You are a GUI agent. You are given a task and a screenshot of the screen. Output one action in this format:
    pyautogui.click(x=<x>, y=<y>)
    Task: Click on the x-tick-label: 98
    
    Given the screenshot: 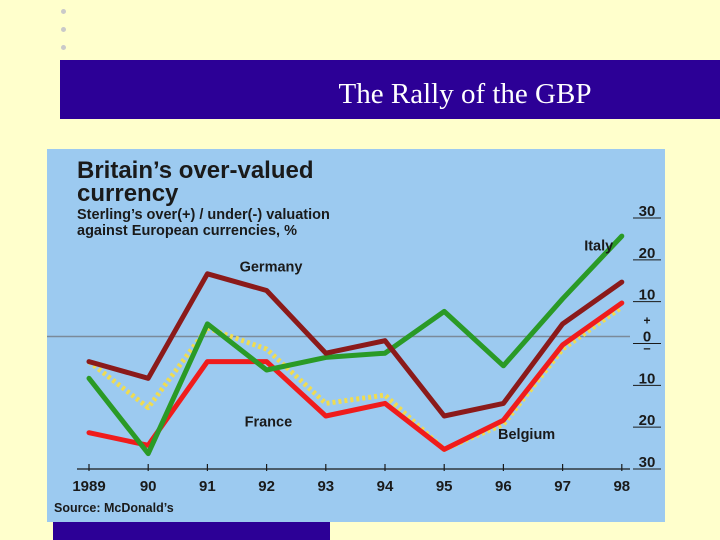 What is the action you would take?
    pyautogui.click(x=621, y=486)
    